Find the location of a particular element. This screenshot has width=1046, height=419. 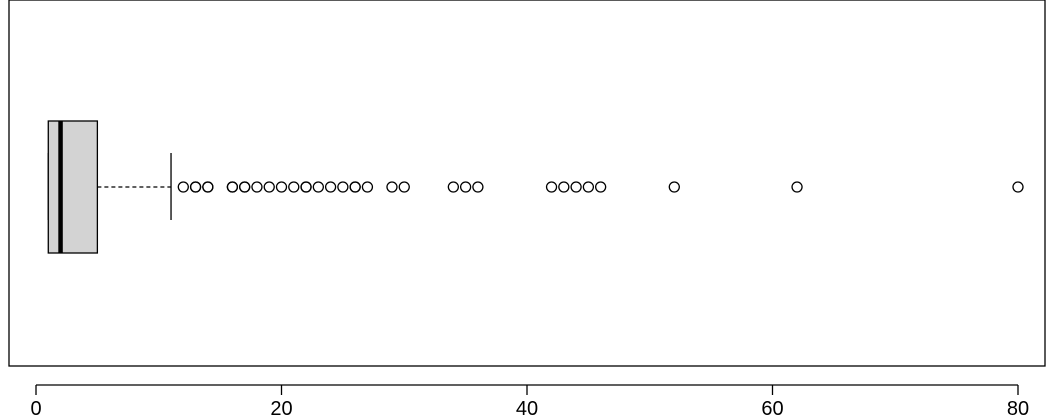

x-axis: 0 20 40 60 80 is located at coordinates (529, 401).